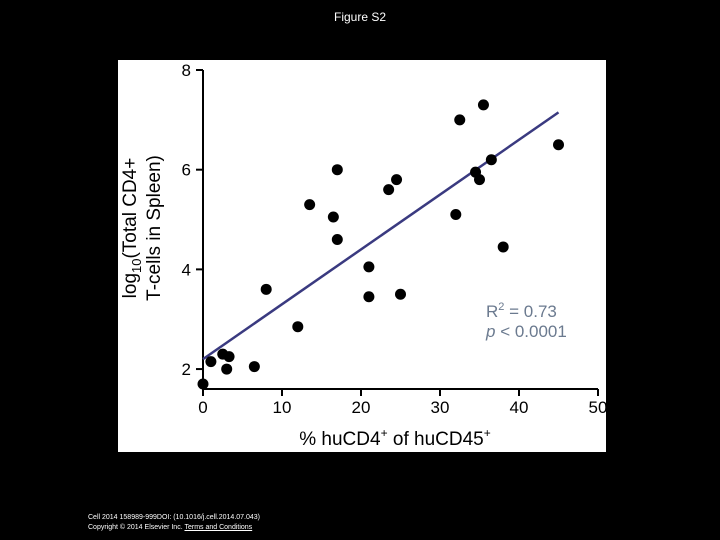 This screenshot has width=720, height=540. I want to click on figure-title: Figure S2, so click(360, 17).